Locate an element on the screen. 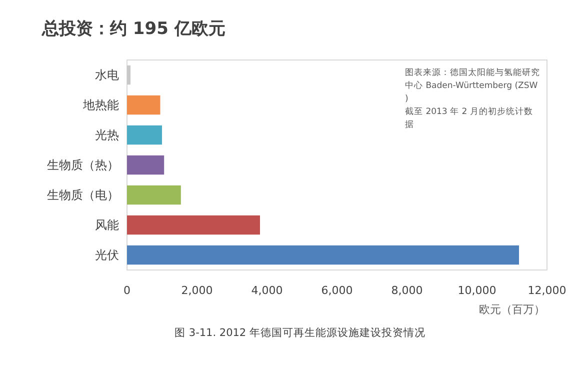 Image resolution: width=588 pixels, height=366 pixels. annotation: 图表来源：德国太阳能与氢能研究中心 Baden-Württemberg (ZSW) is located at coordinates (472, 85).